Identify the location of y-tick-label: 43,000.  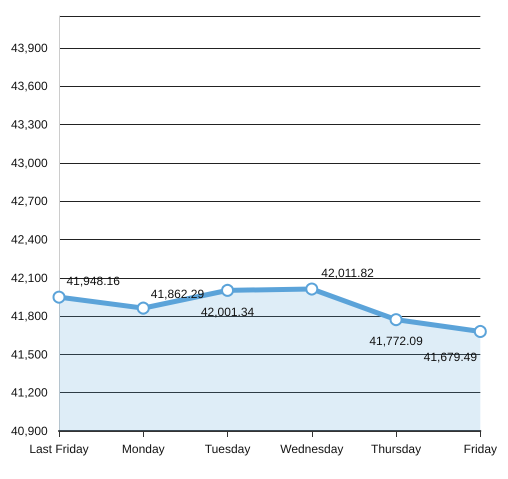
(29, 163).